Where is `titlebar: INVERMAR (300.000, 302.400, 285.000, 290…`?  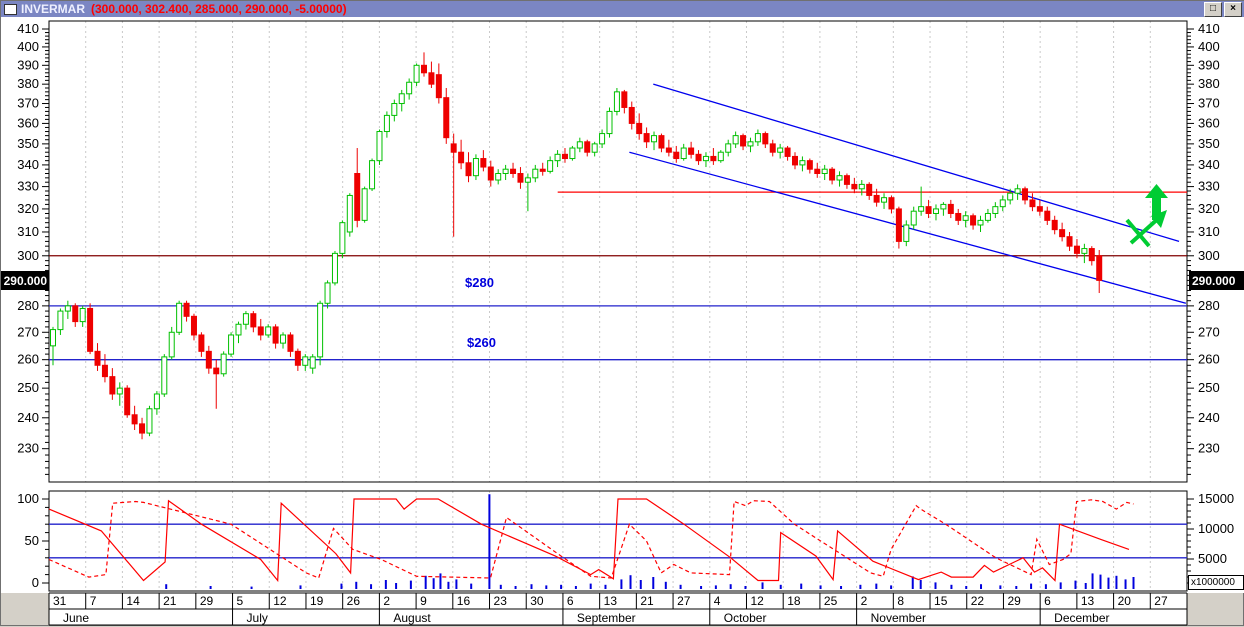
titlebar: INVERMAR (300.000, 302.400, 285.000, 290… is located at coordinates (622, 9).